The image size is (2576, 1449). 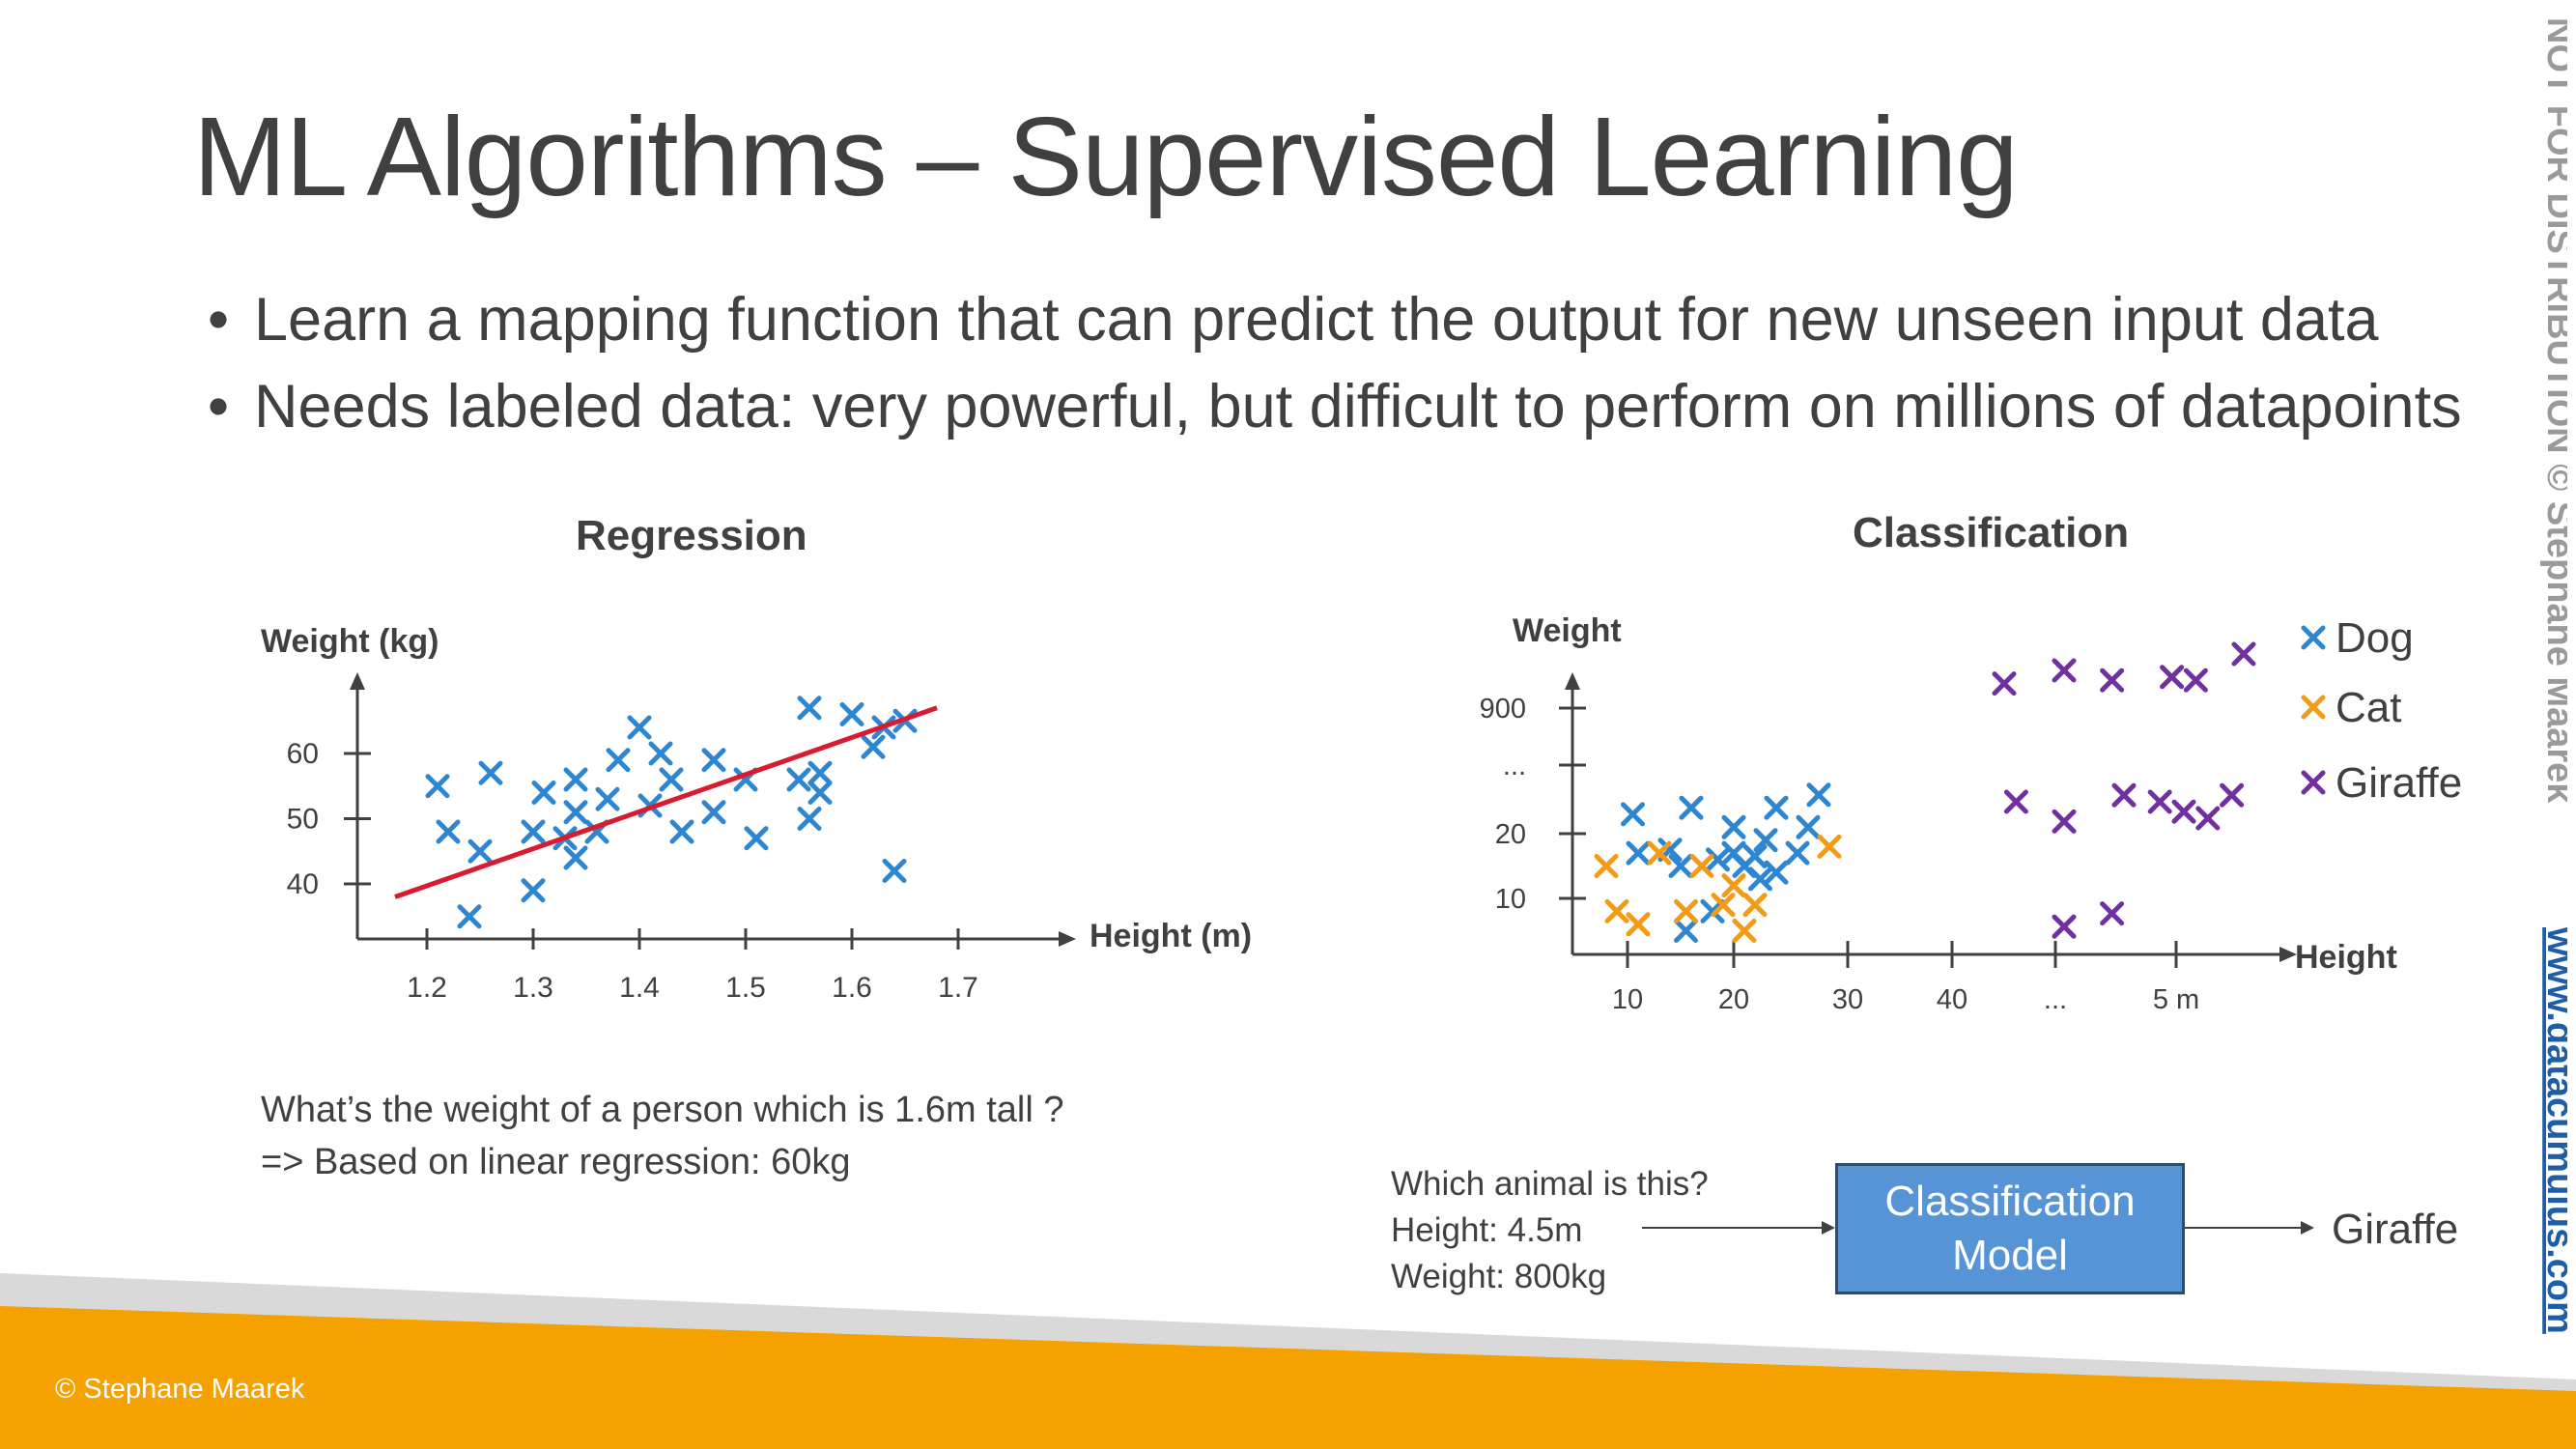 I want to click on classification-question: Which animal is this?, so click(x=1550, y=1184).